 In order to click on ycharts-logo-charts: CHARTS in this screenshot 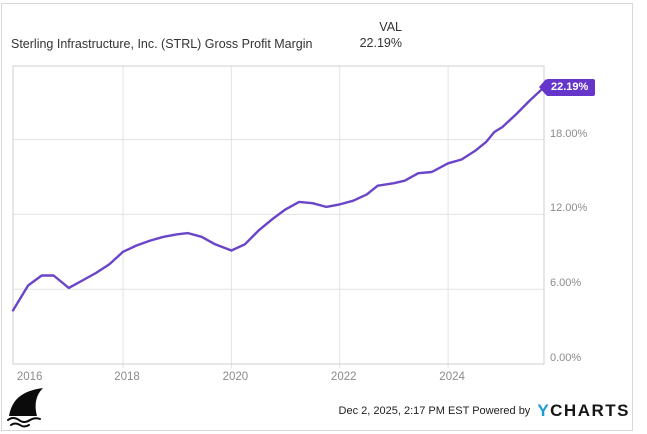, I will do `click(590, 410)`.